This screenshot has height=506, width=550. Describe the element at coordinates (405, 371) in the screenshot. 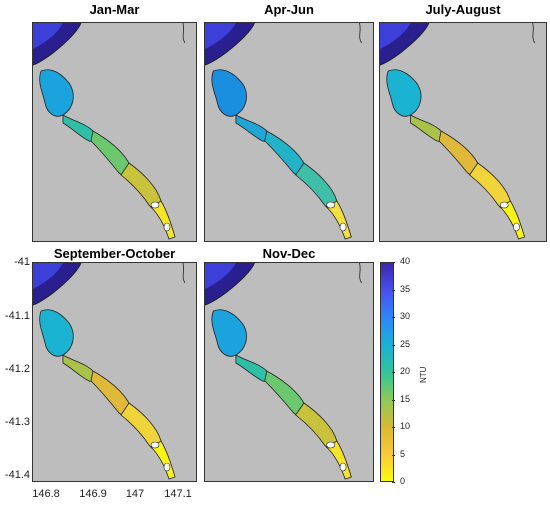

I see `colorbar-tick-label: 20` at that location.